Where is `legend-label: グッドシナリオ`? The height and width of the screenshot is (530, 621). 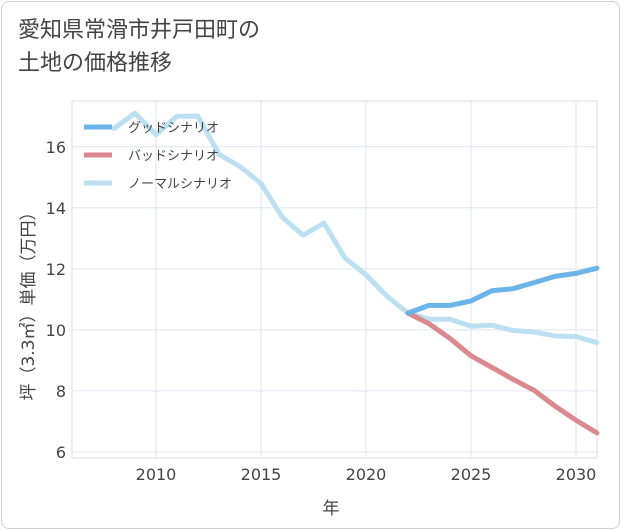
legend-label: グッドシナリオ is located at coordinates (173, 128).